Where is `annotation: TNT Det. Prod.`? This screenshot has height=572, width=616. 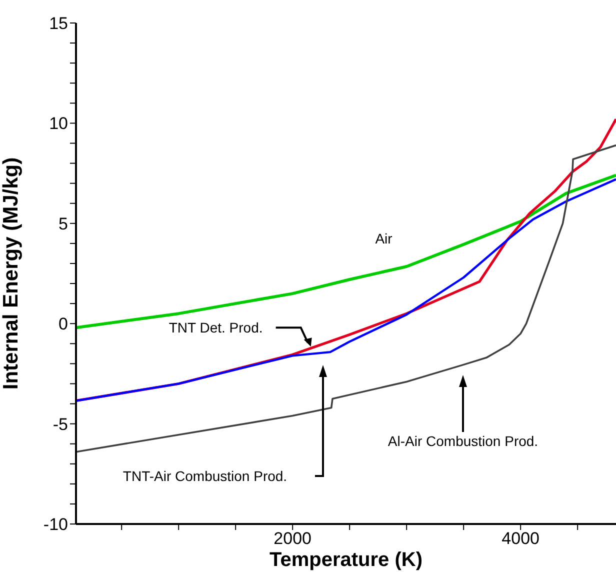
annotation: TNT Det. Prod. is located at coordinates (215, 328).